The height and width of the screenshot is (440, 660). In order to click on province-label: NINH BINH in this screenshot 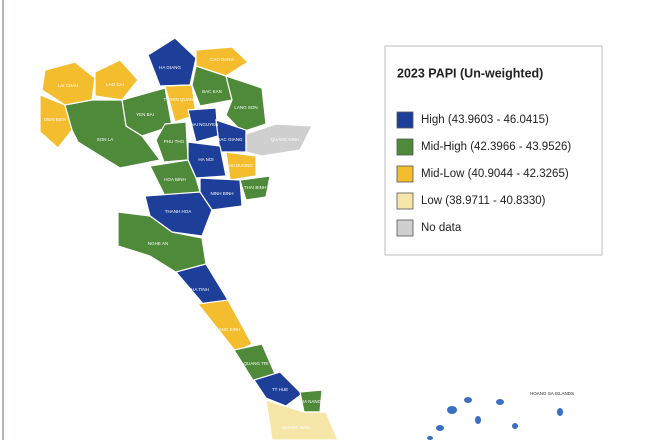, I will do `click(221, 193)`.